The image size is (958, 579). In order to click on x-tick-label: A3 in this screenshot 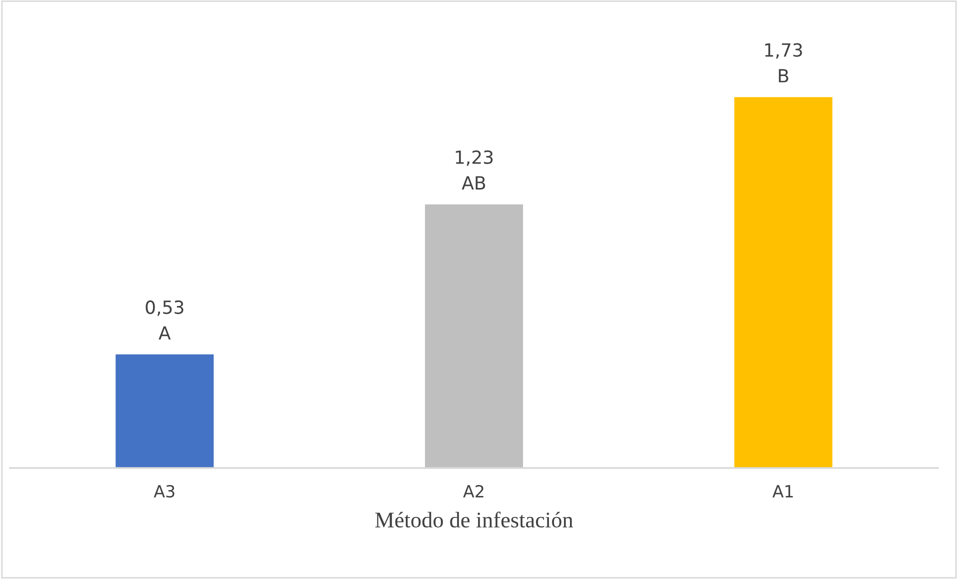, I will do `click(164, 491)`.